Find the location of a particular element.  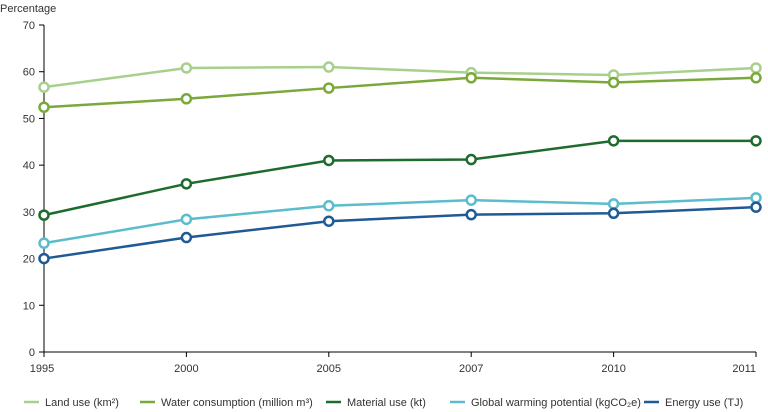

y-tick-label: 70 is located at coordinates (29, 26).